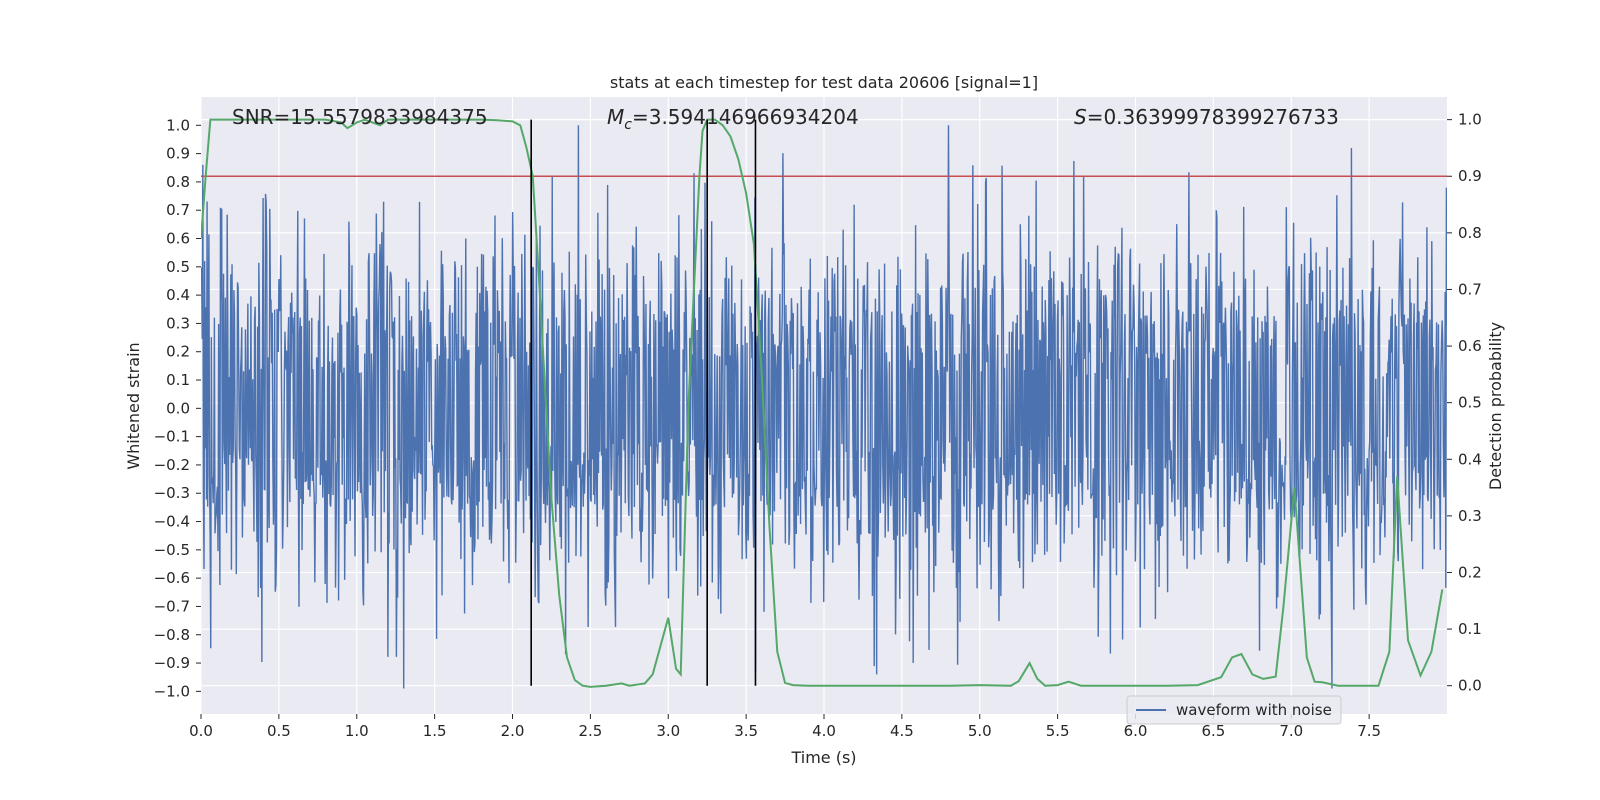 Image resolution: width=1600 pixels, height=800 pixels. I want to click on y-left-tick-label: −0.3, so click(172, 493).